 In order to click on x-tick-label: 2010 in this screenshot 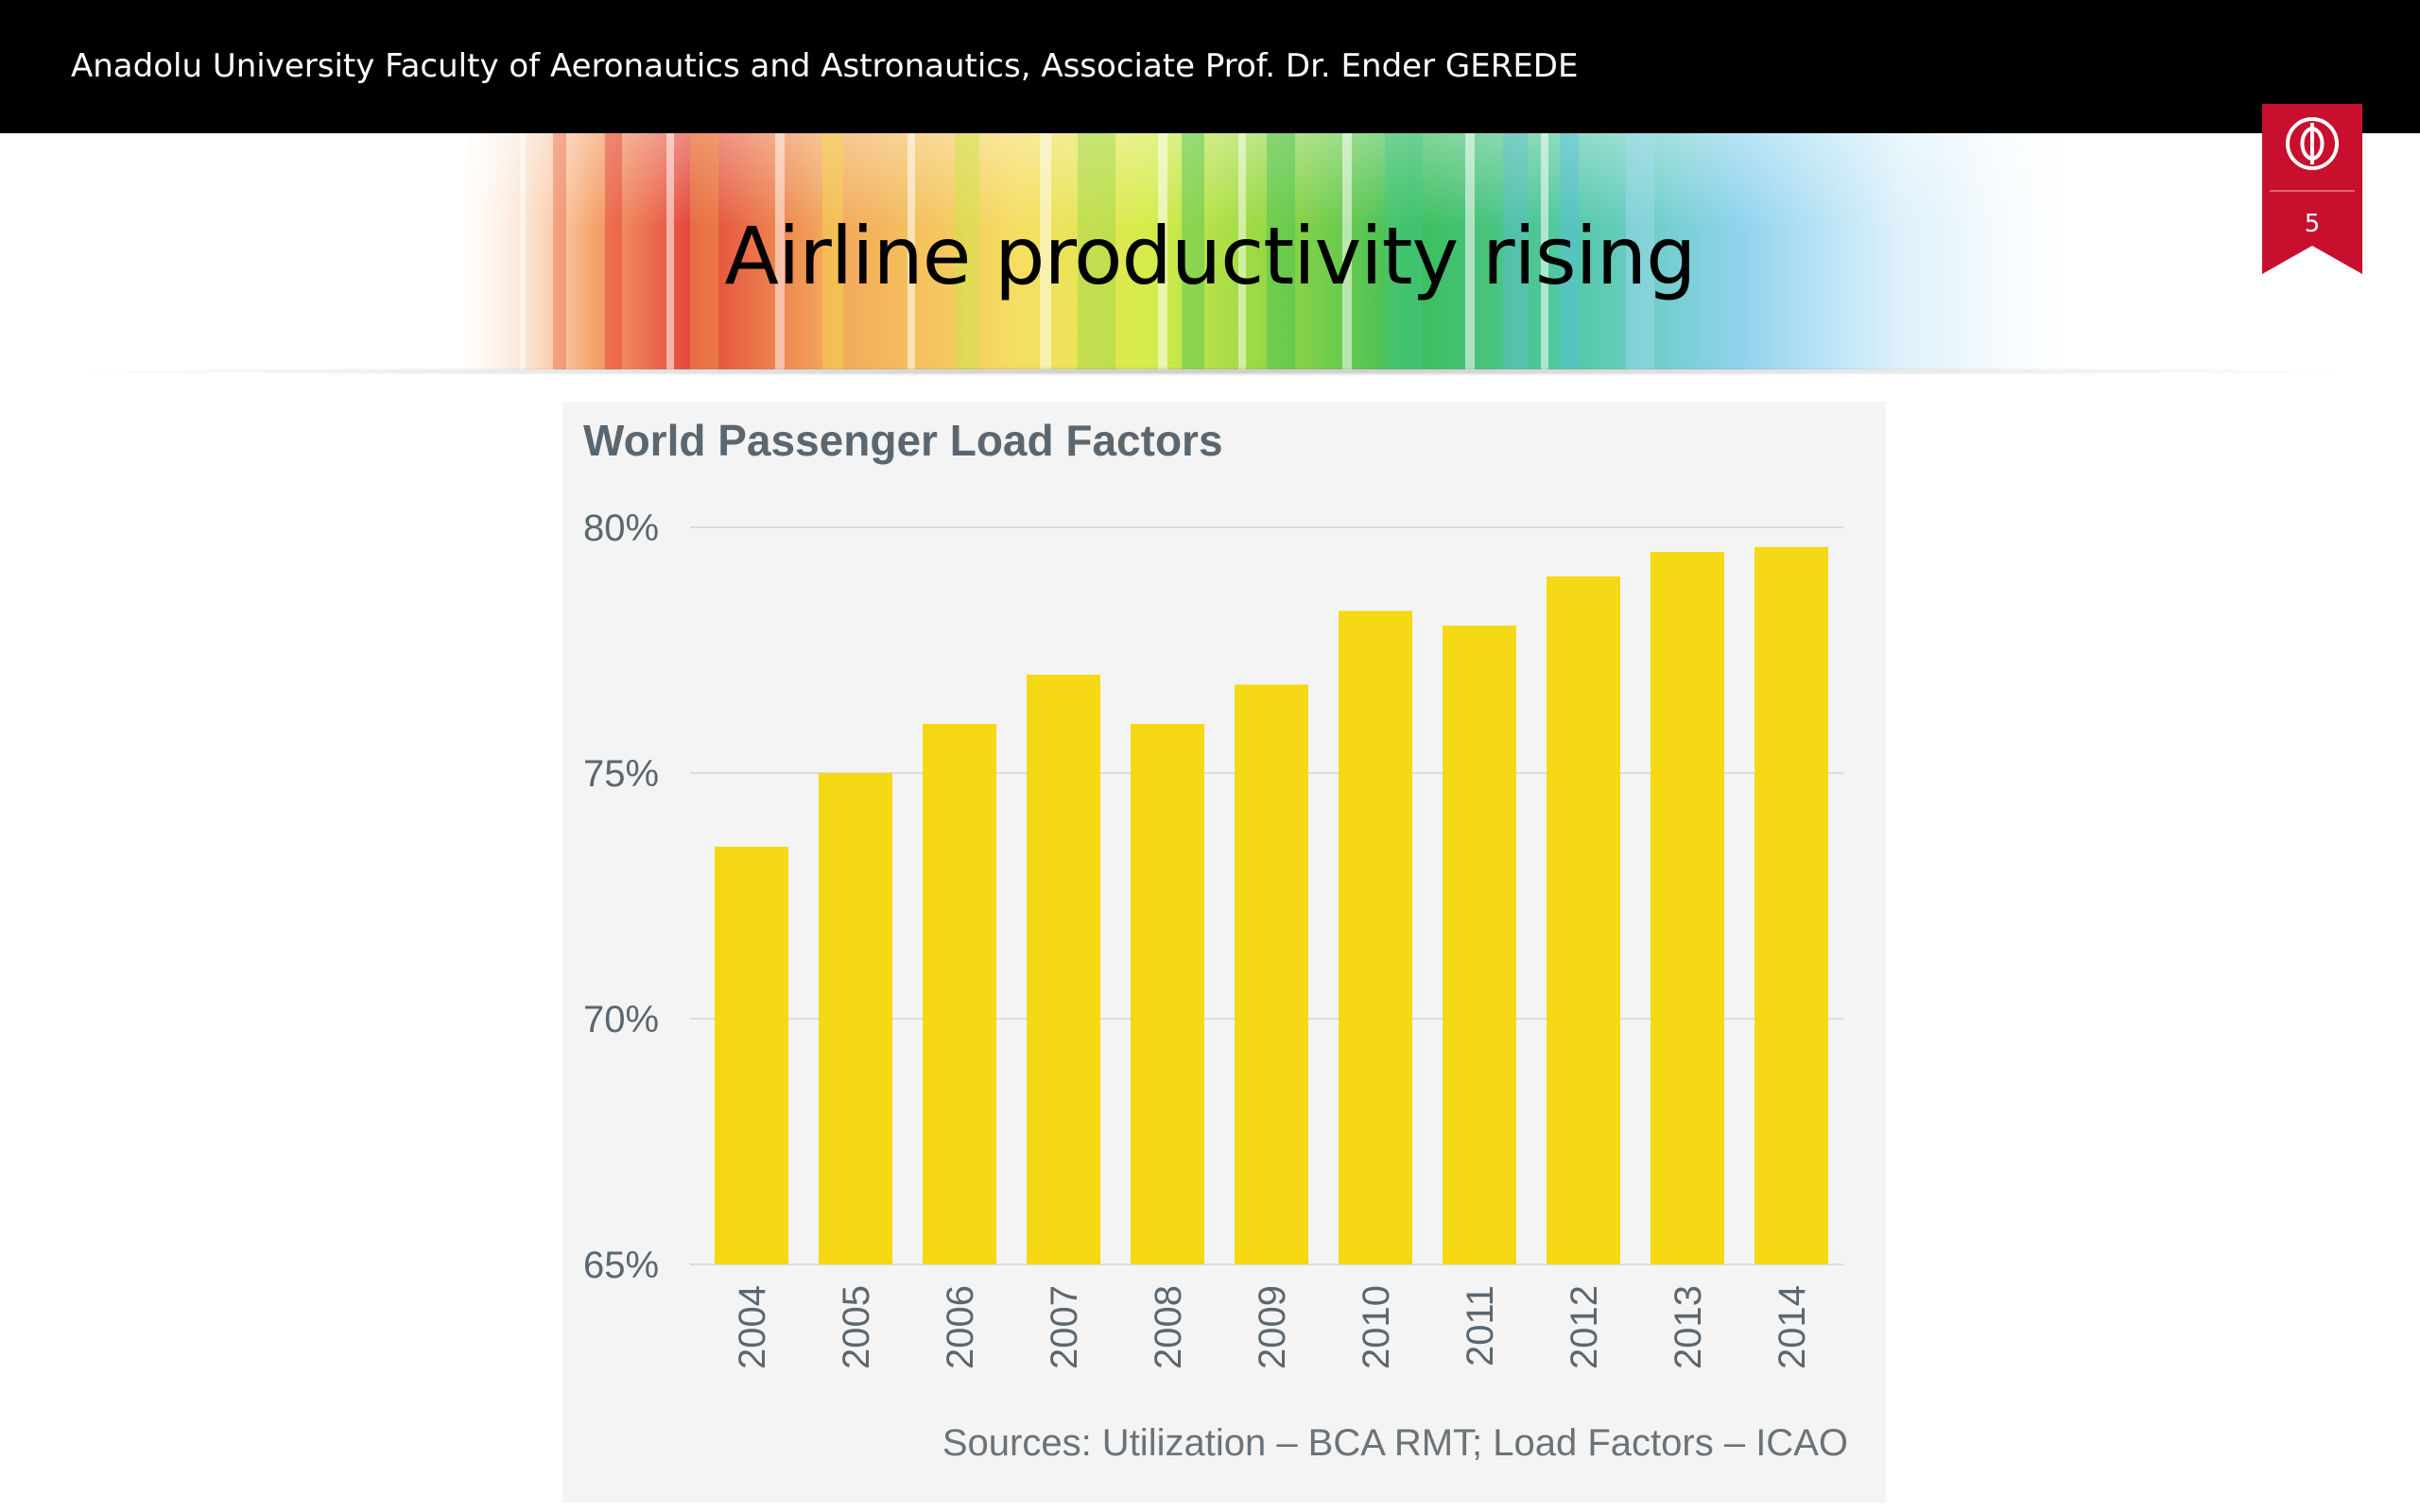, I will do `click(1376, 1327)`.